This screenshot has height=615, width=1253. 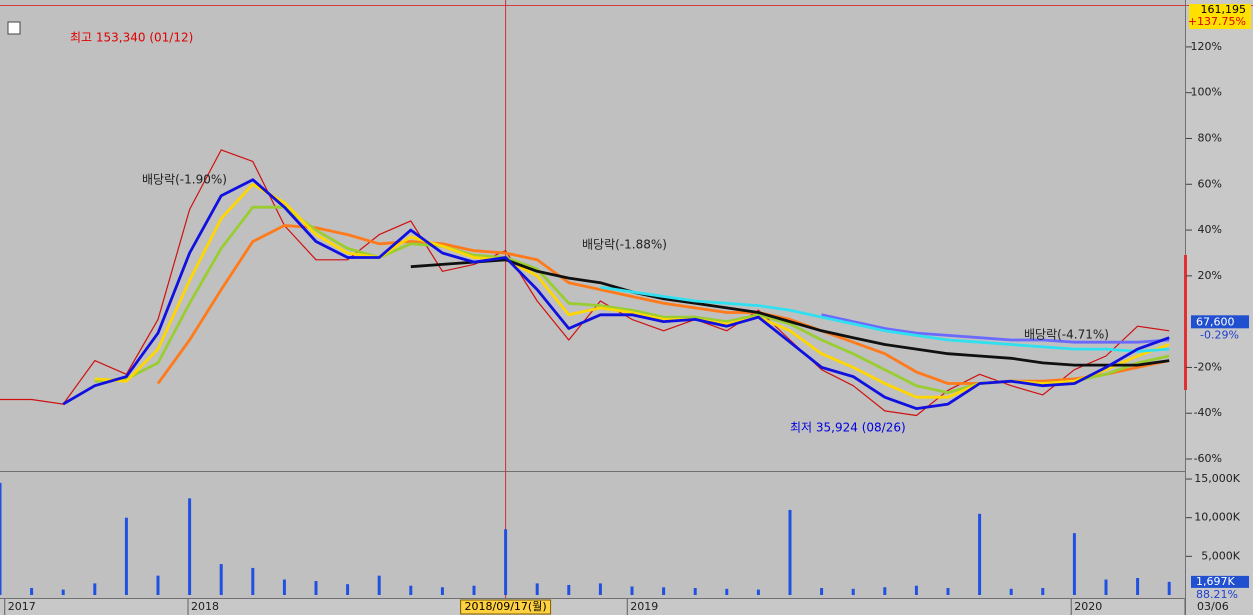 I want to click on volume-ratio: 88.21%, so click(x=1217, y=594).